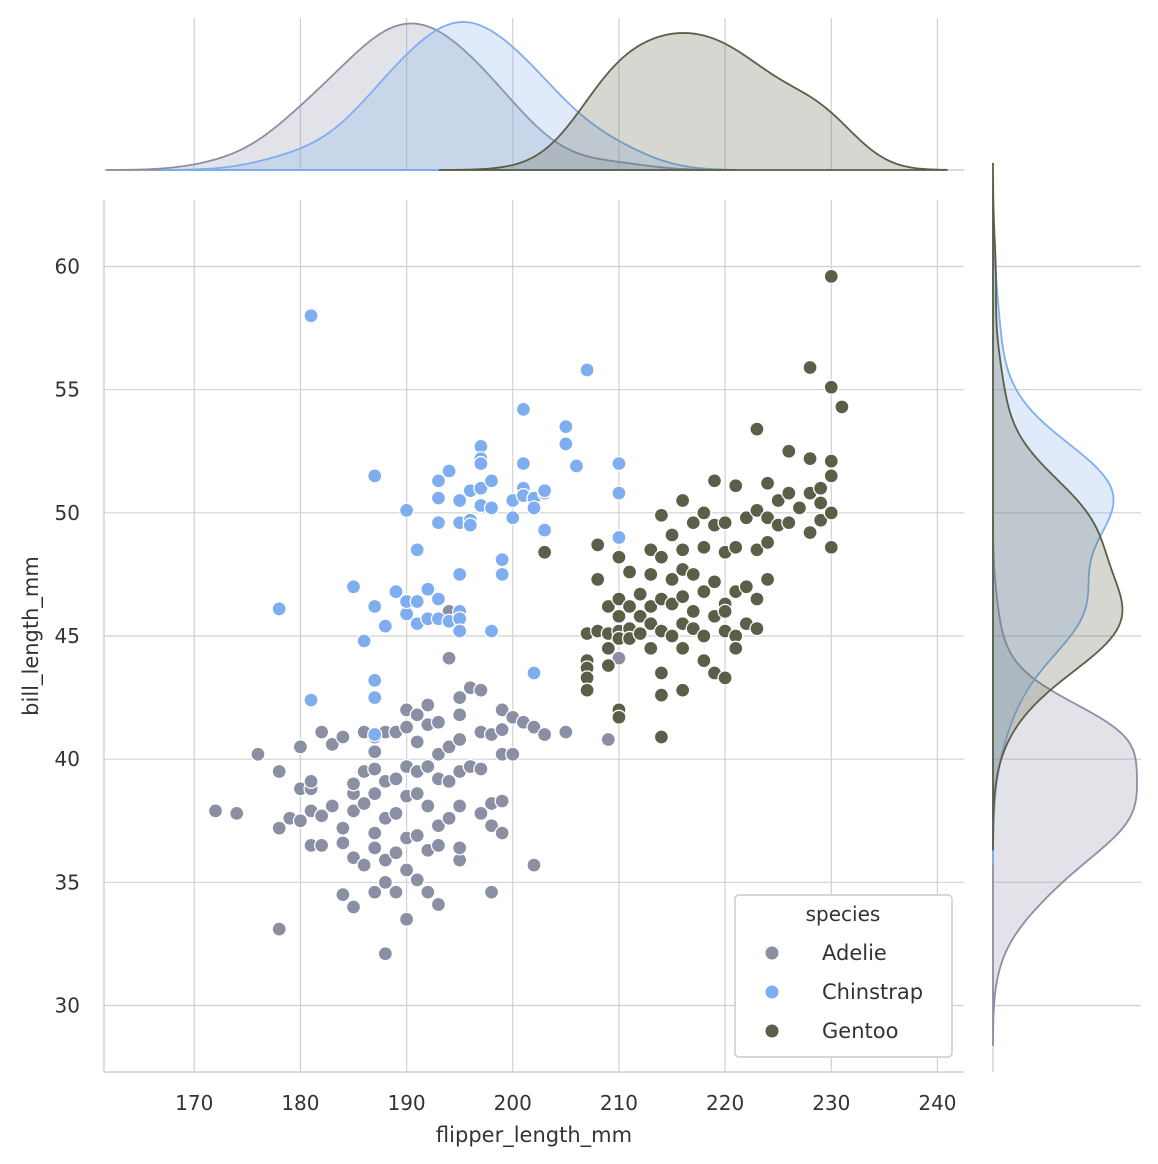 Image resolution: width=1158 pixels, height=1164 pixels. I want to click on x-axis-label: flipper_length_mm, so click(534, 1135).